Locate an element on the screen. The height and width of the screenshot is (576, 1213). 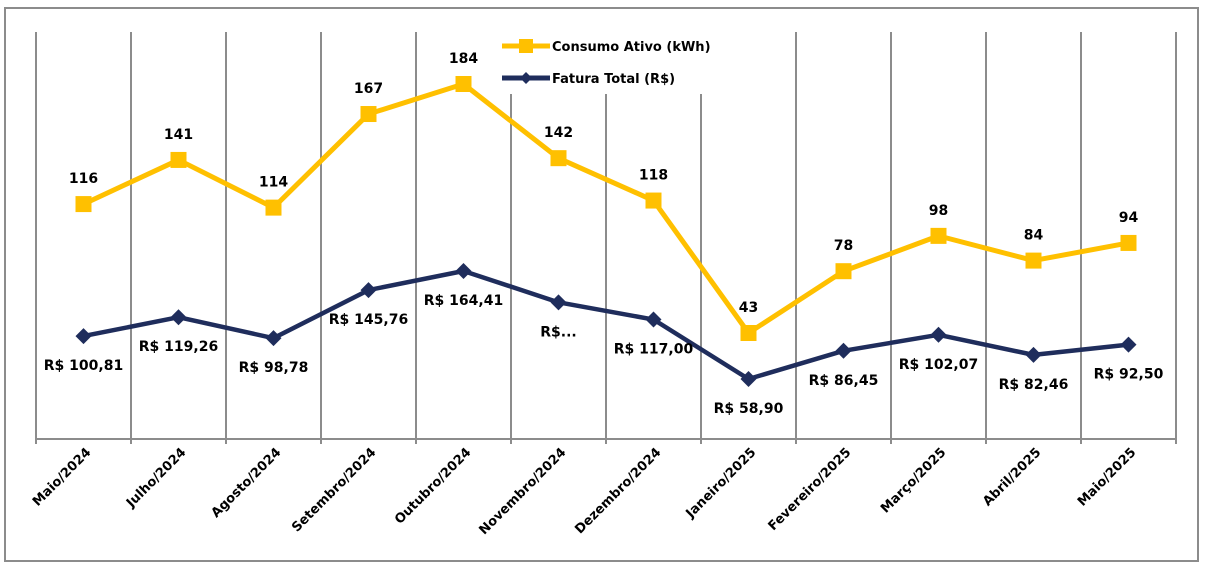
x-tick-label: Fevereiro/2025 is located at coordinates (810, 489).